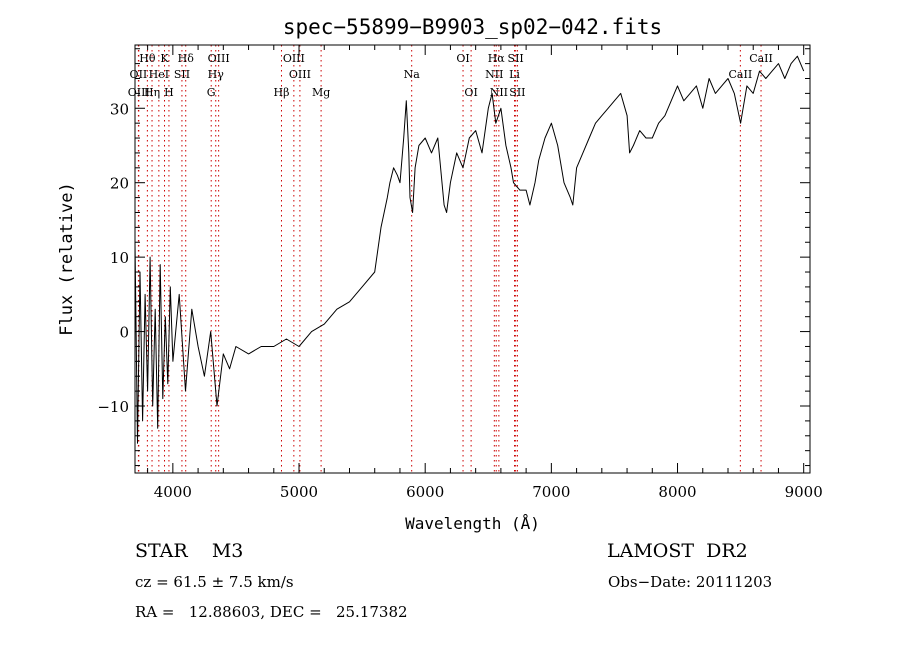 The width and height of the screenshot is (900, 650). I want to click on line-marker-label: Hβ, so click(282, 92).